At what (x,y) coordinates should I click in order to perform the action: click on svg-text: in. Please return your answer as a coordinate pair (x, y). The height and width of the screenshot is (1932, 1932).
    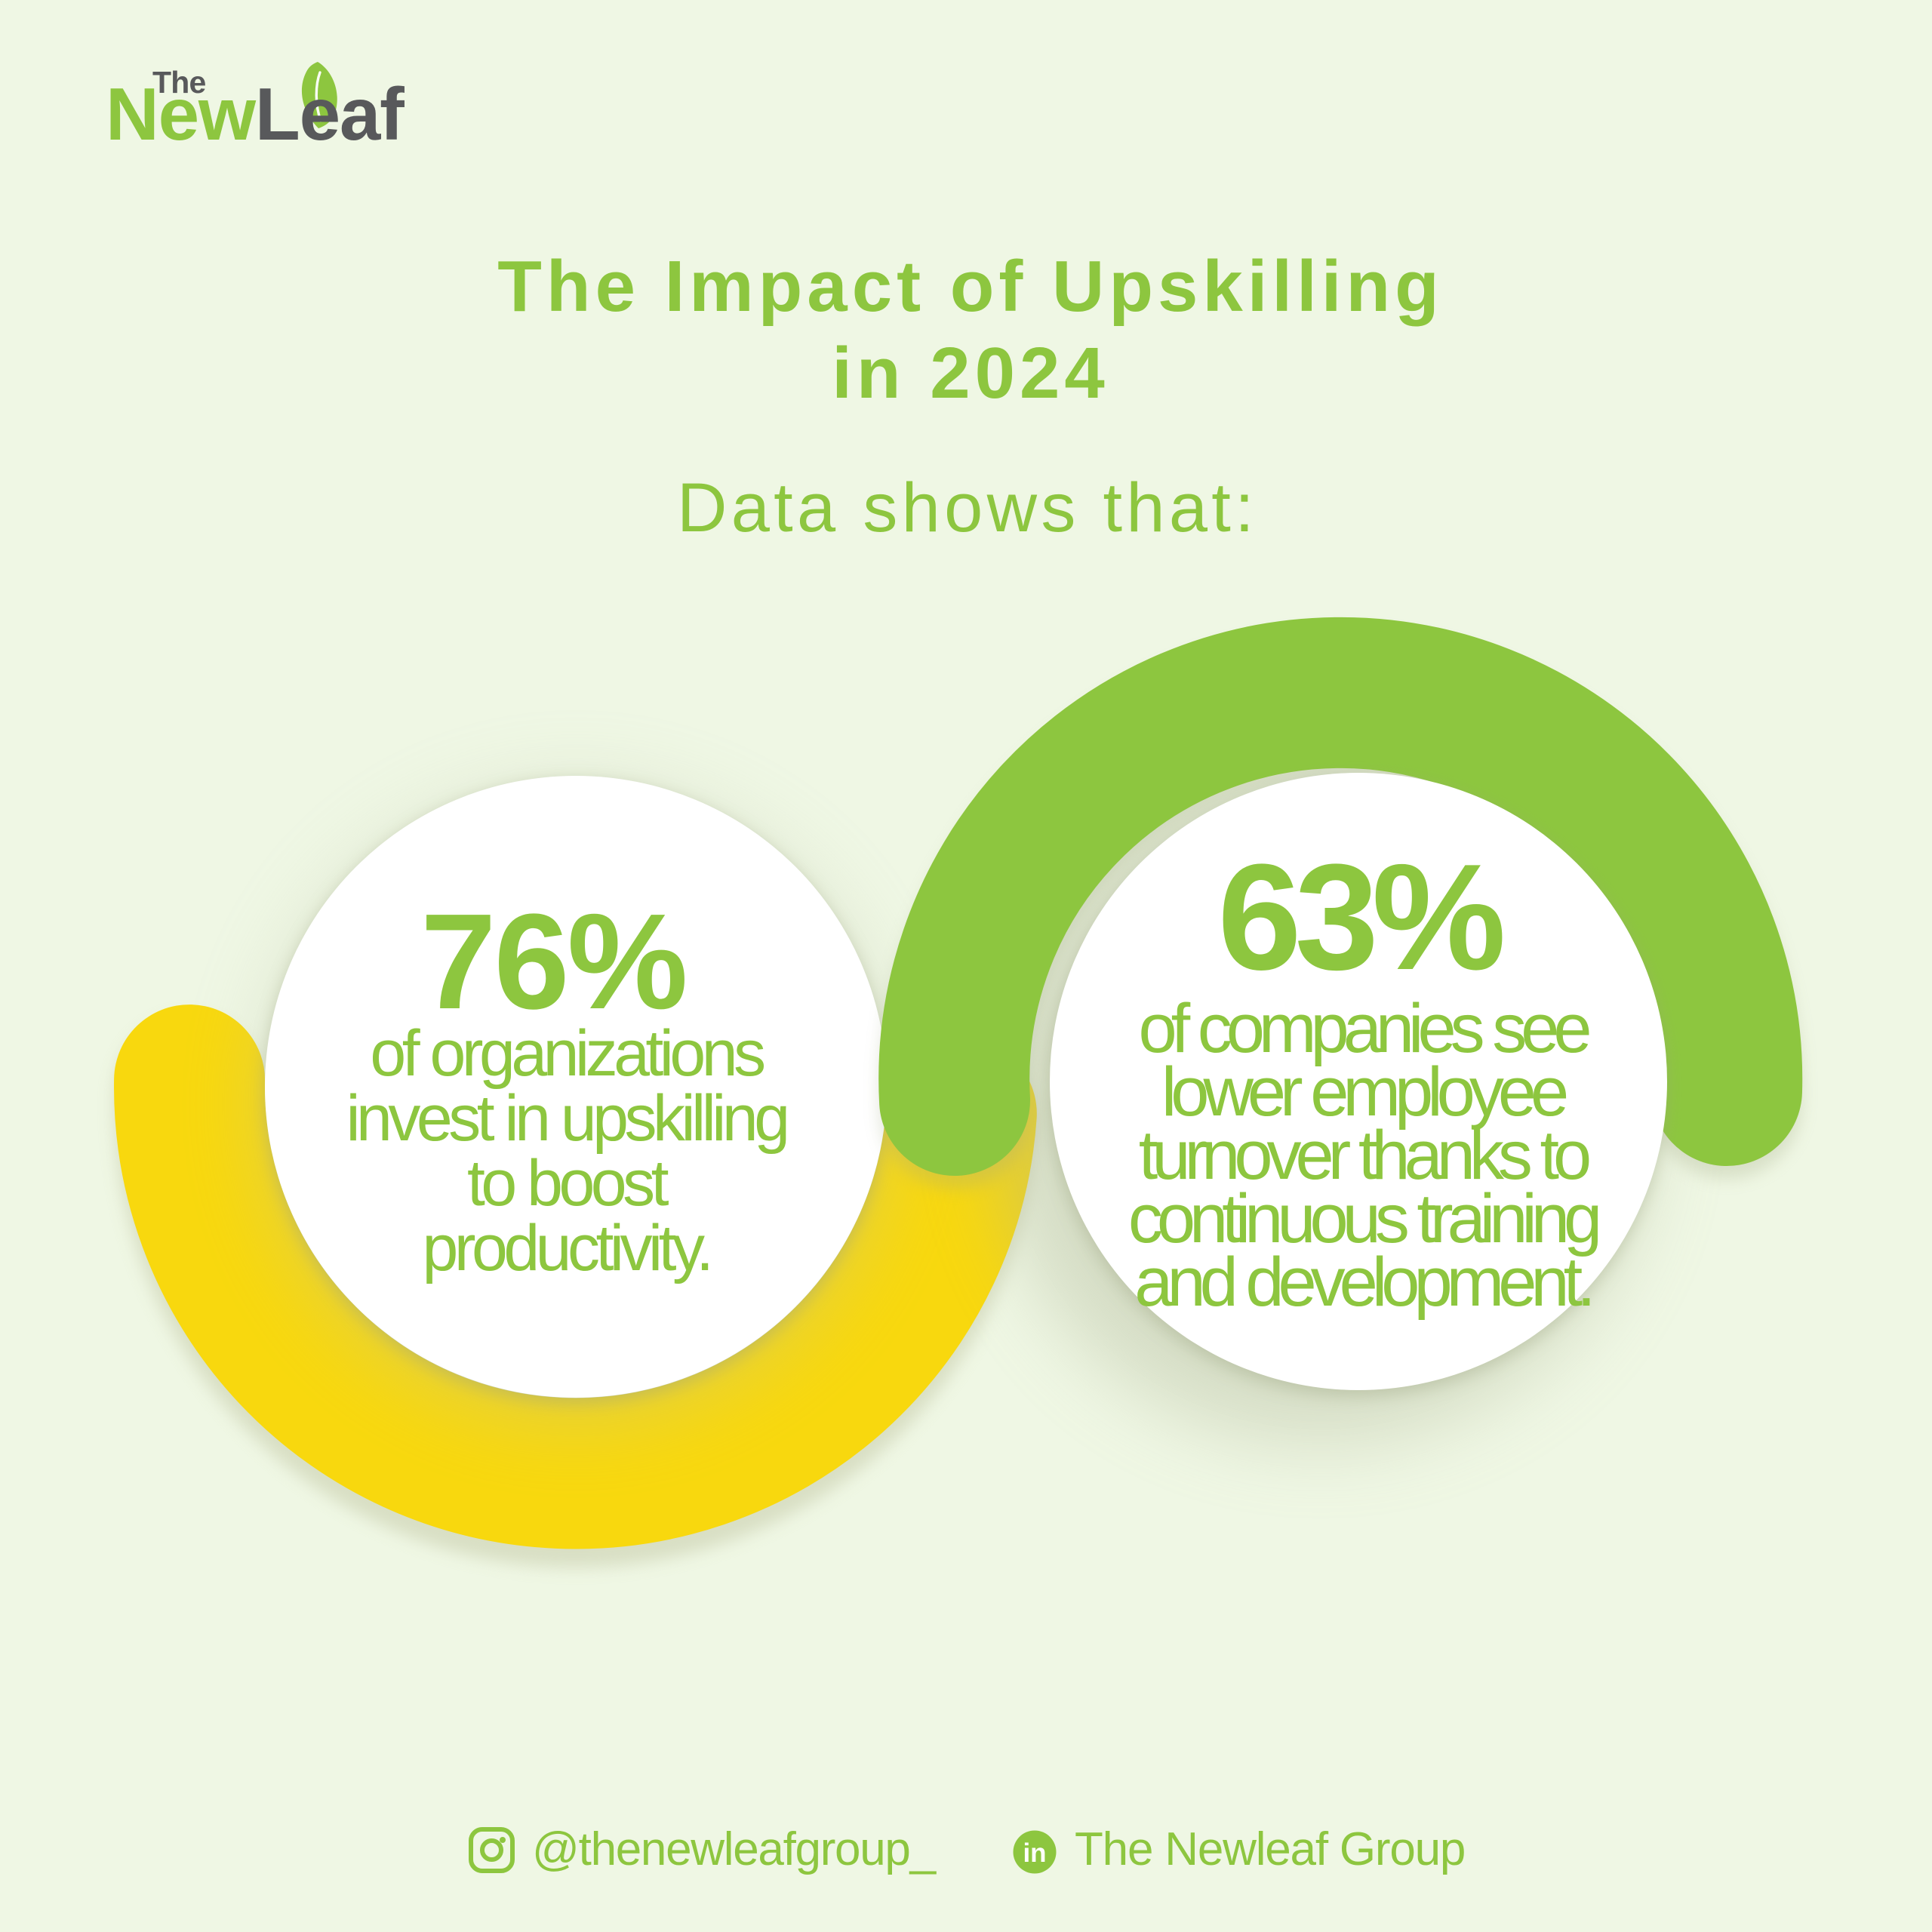
    Looking at the image, I should click on (1034, 1853).